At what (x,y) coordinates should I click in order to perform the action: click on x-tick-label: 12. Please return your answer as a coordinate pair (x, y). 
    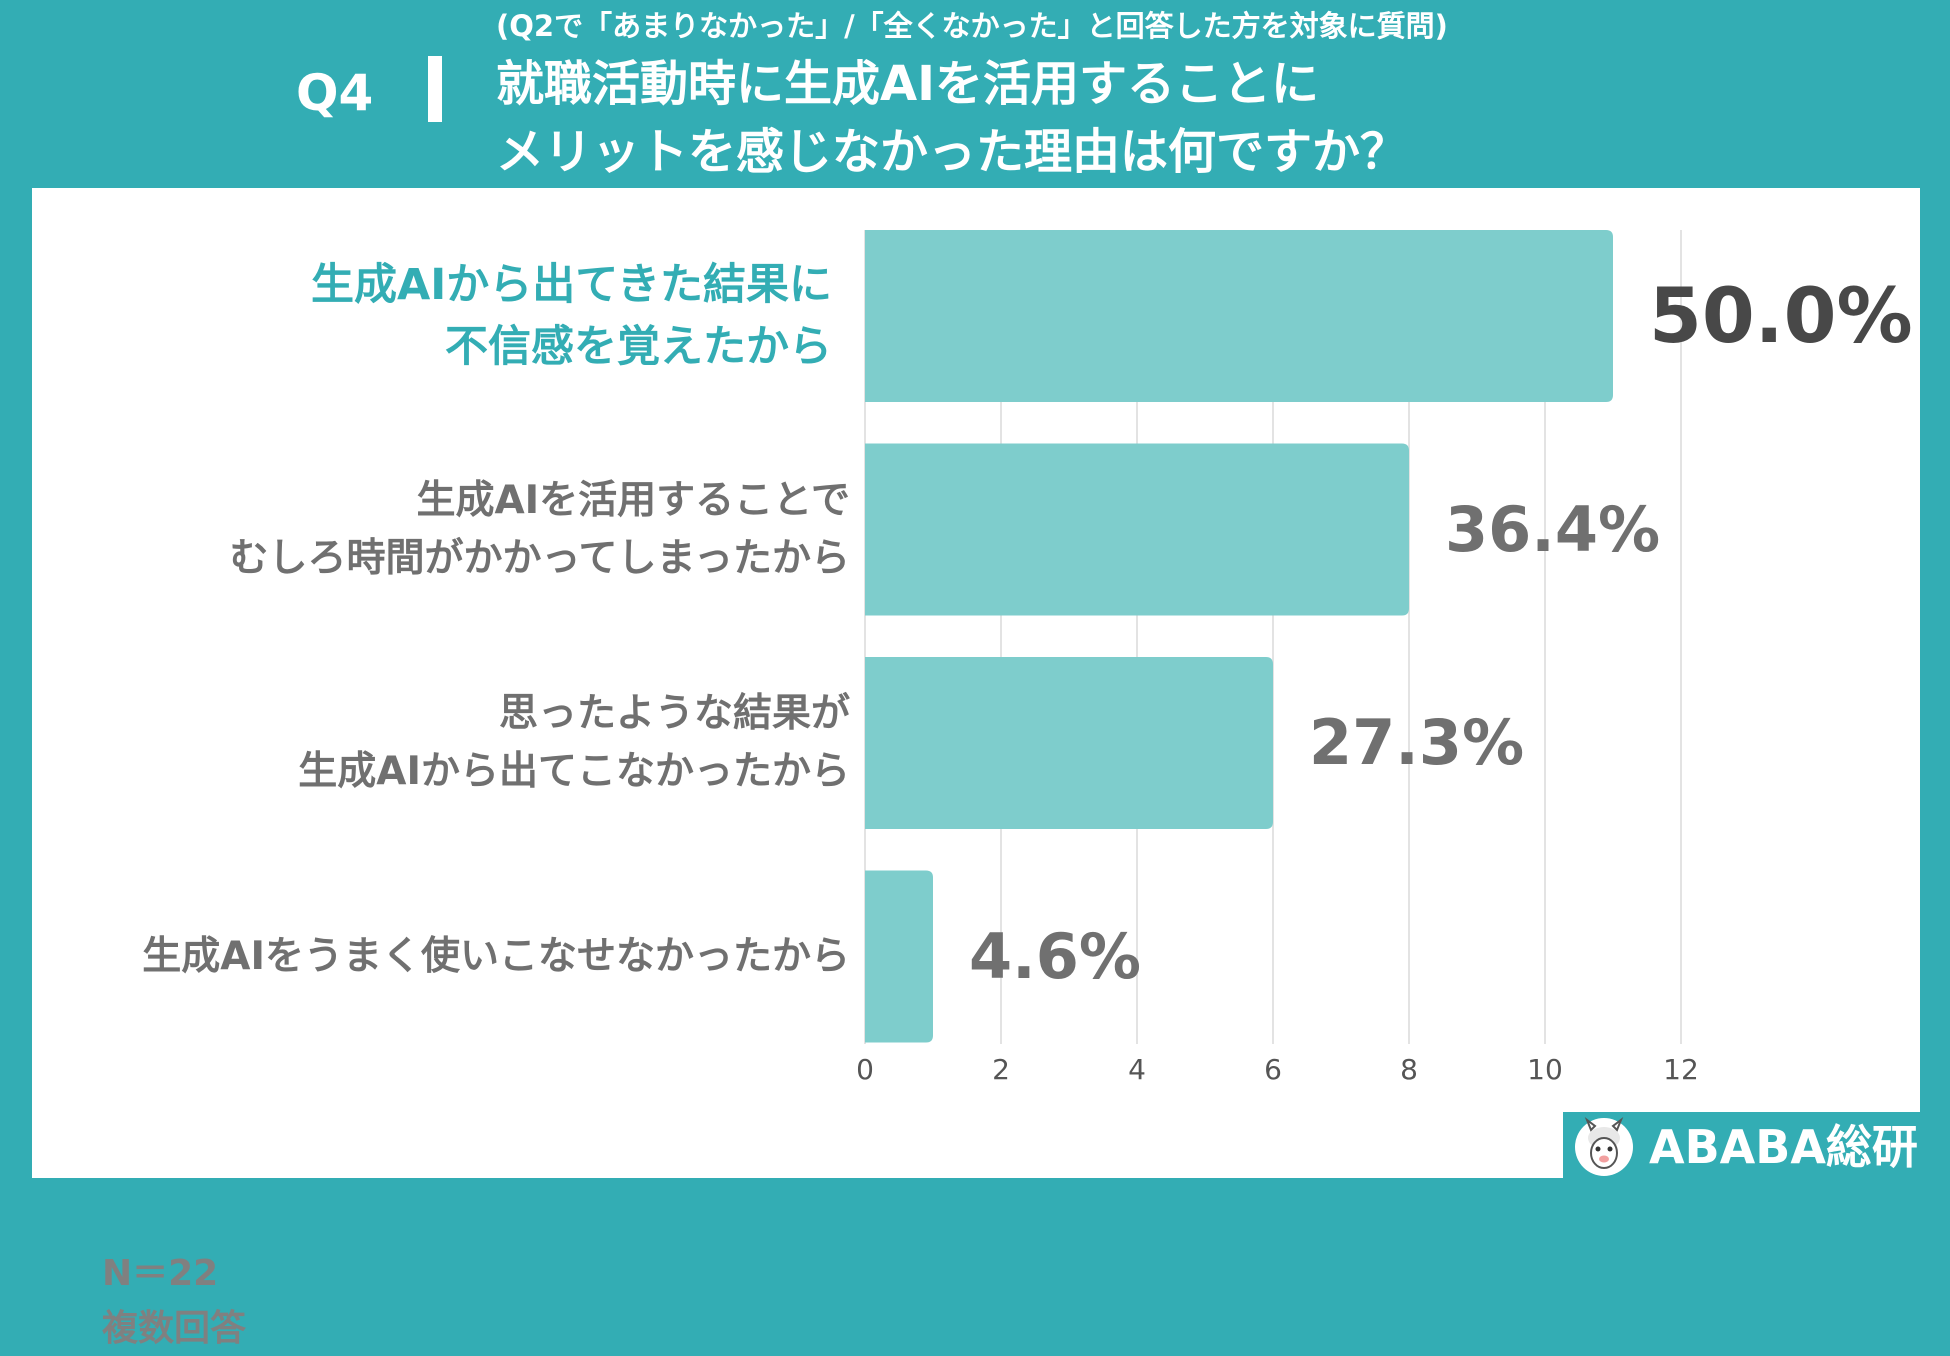
    Looking at the image, I should click on (1681, 1069).